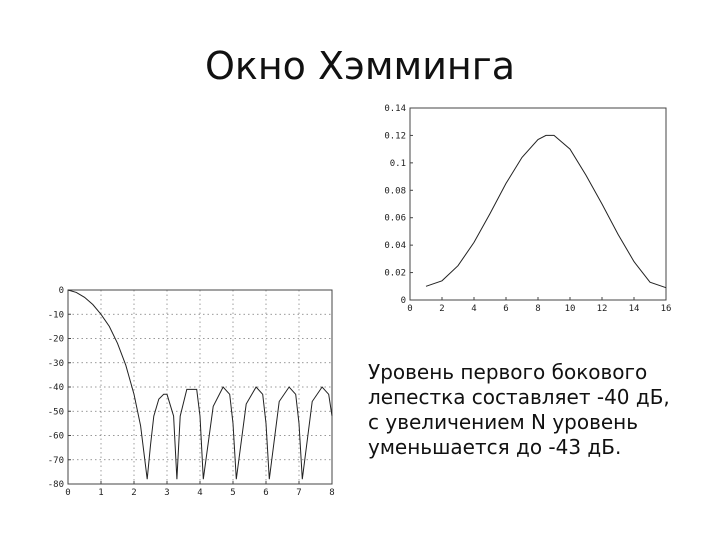 This screenshot has height=540, width=720. I want to click on x-tick-label: 10, so click(570, 309).